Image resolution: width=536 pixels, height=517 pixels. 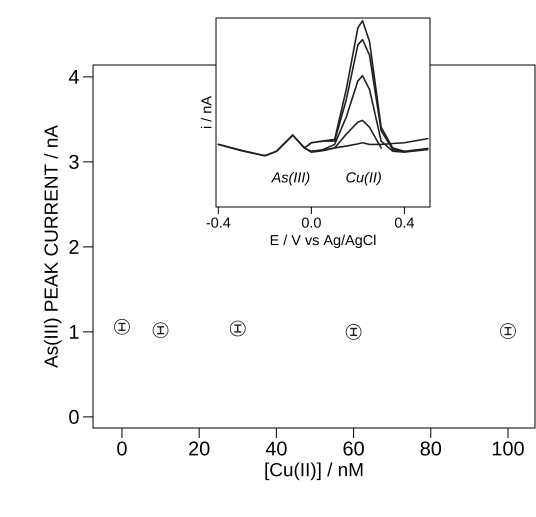 I want to click on x-tick-label: 0, so click(x=122, y=449).